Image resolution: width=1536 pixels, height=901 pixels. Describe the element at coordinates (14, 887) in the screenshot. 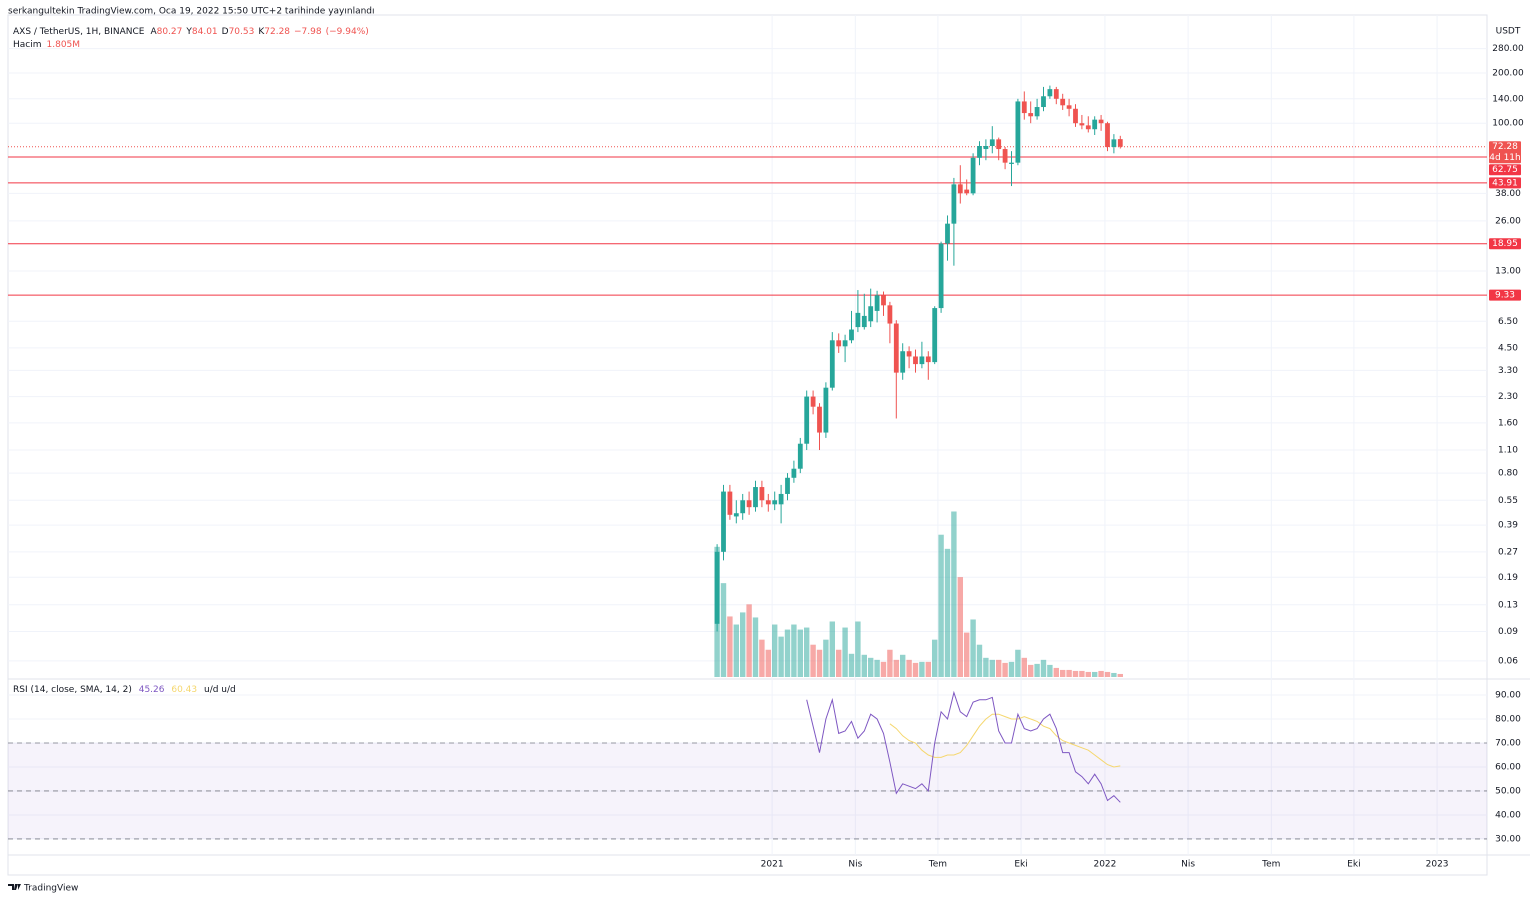

I see `brand-logo` at that location.